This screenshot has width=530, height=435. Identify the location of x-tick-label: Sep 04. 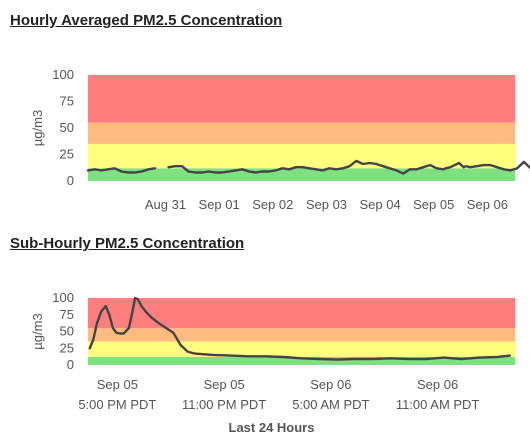
(379, 204).